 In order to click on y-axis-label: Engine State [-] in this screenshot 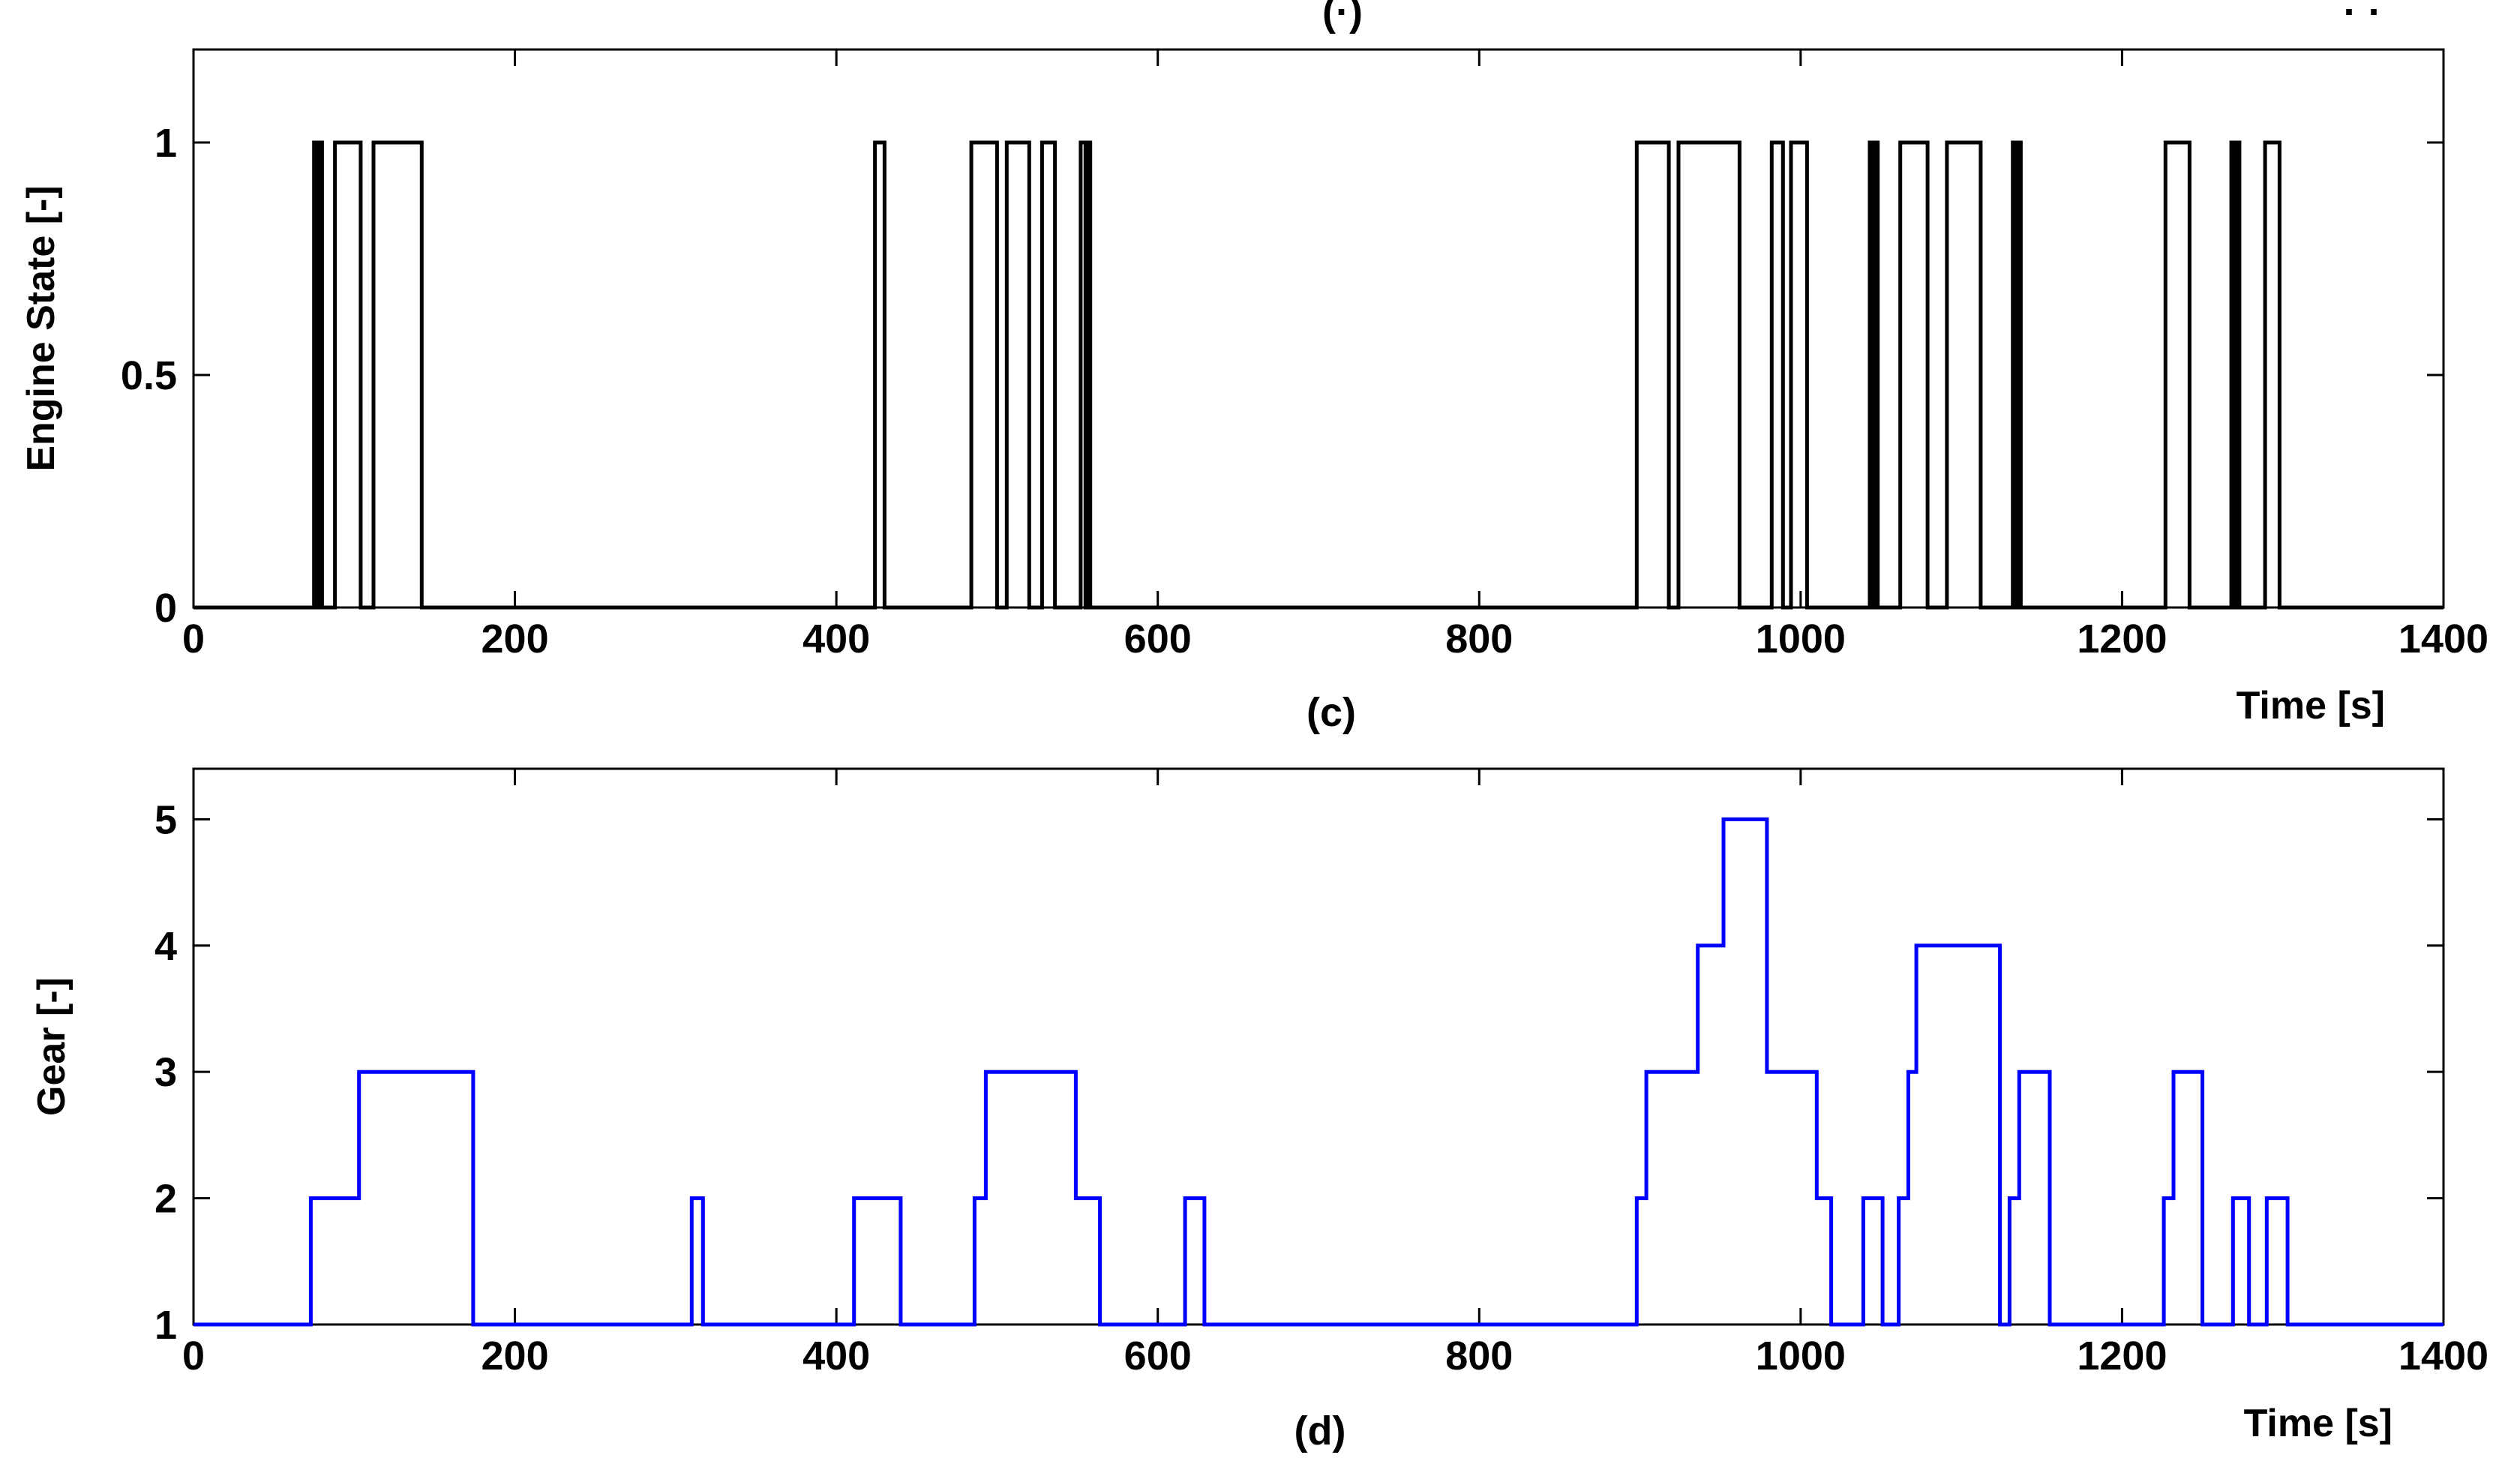, I will do `click(41, 328)`.